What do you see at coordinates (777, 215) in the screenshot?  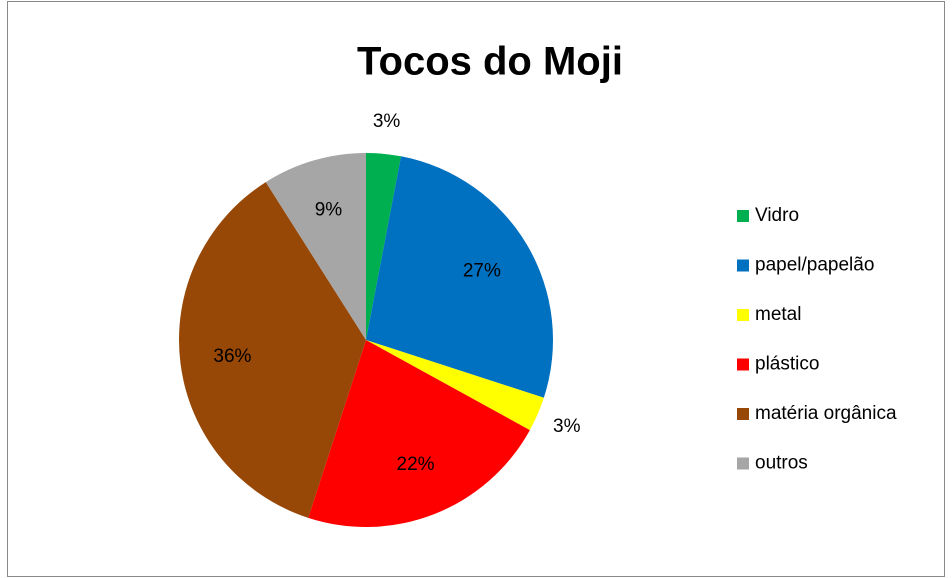 I see `legend-label: Vidro` at bounding box center [777, 215].